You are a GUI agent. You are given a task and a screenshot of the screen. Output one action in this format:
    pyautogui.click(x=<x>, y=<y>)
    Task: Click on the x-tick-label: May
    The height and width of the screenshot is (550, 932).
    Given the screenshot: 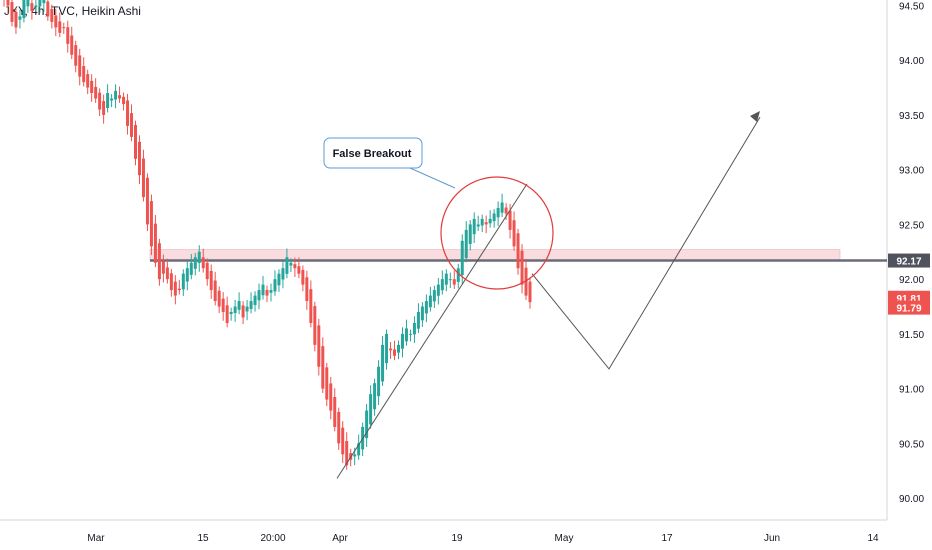 What is the action you would take?
    pyautogui.click(x=564, y=538)
    